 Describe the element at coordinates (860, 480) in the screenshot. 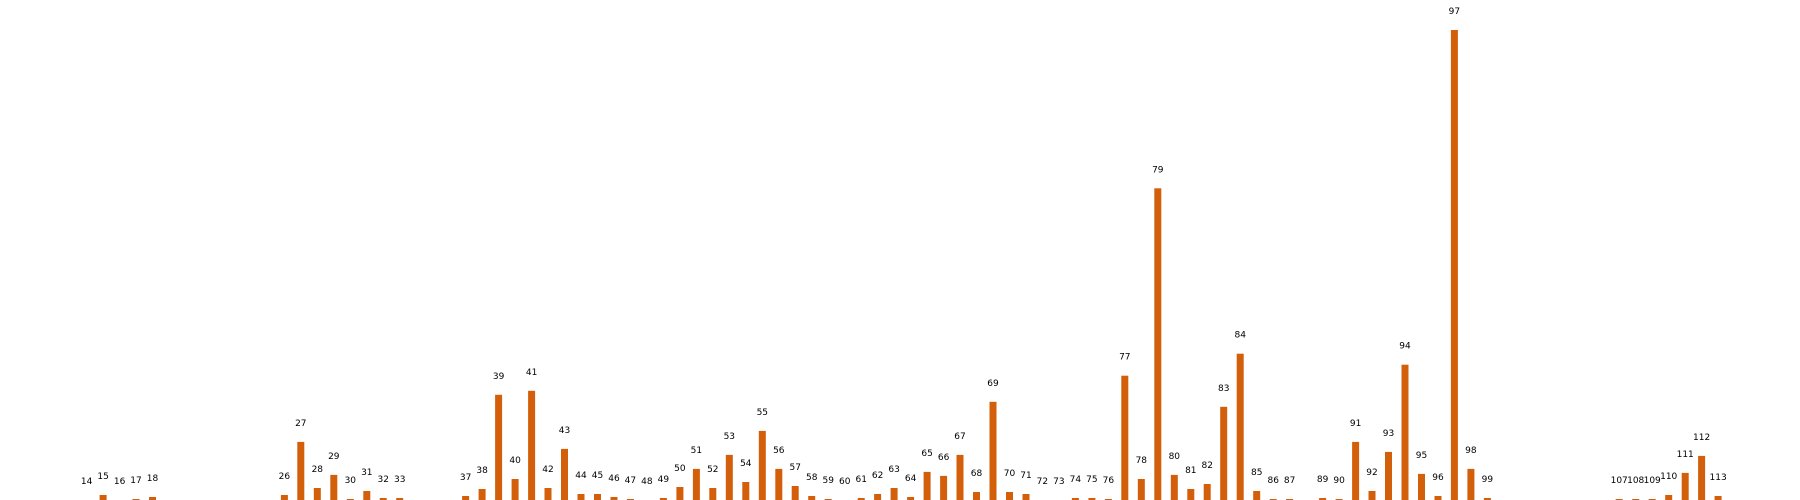

I see `data-label-61: 61` at that location.